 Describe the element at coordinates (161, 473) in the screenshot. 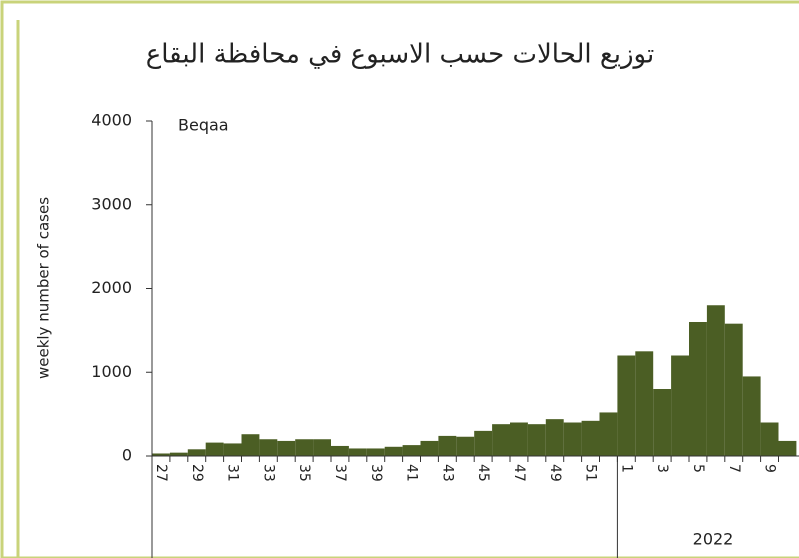

I see `x-tick-label: 27` at that location.